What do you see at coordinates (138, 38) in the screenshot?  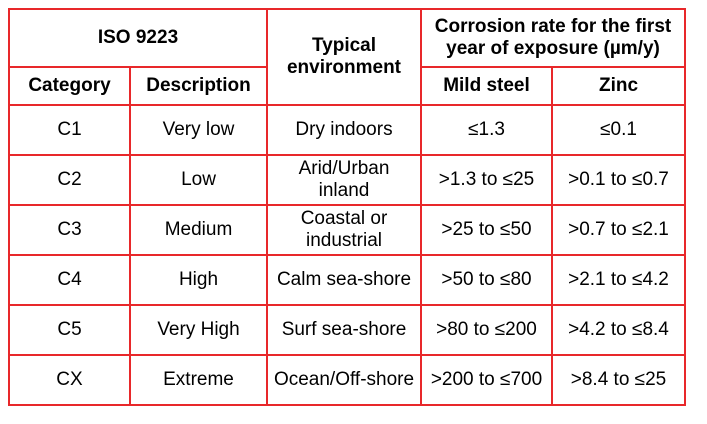 I see `header-standard: ISO 9223` at bounding box center [138, 38].